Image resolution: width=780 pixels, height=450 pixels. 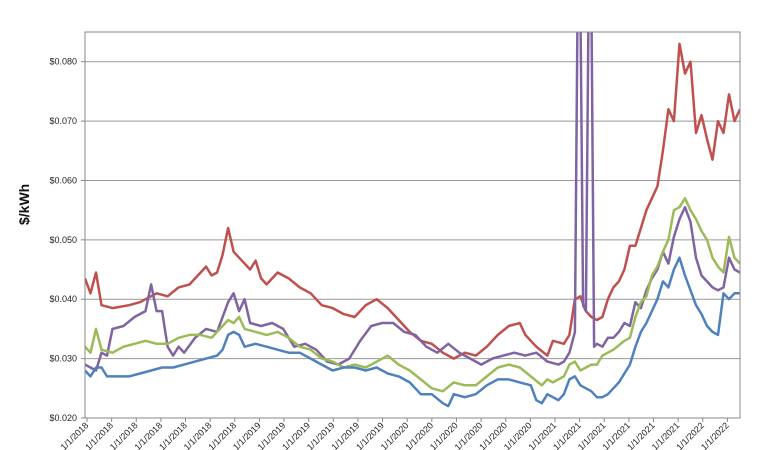 I want to click on y-tick-label: $0.060, so click(x=63, y=180).